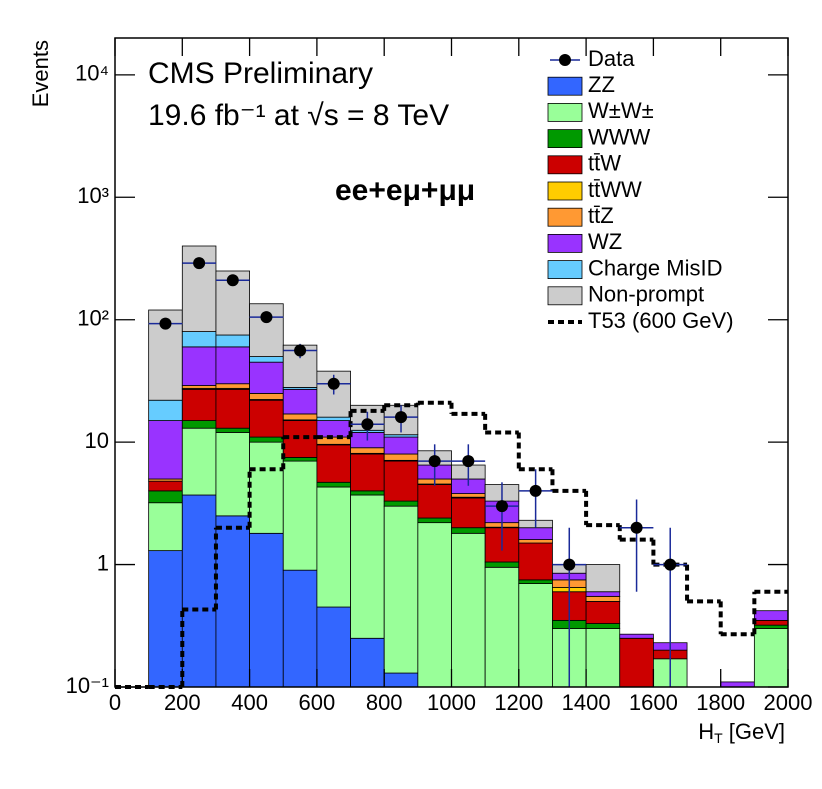  Describe the element at coordinates (718, 738) in the screenshot. I see `x-label-sub: T` at that location.